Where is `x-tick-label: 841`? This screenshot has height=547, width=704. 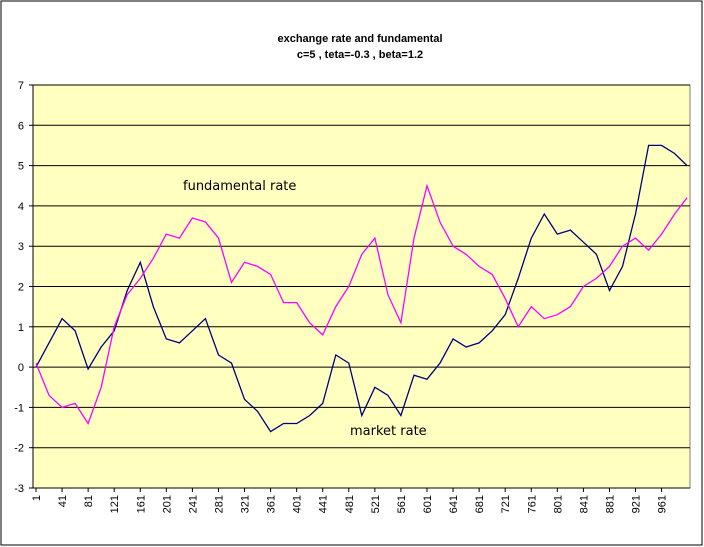 x-tick-label: 841 is located at coordinates (584, 504).